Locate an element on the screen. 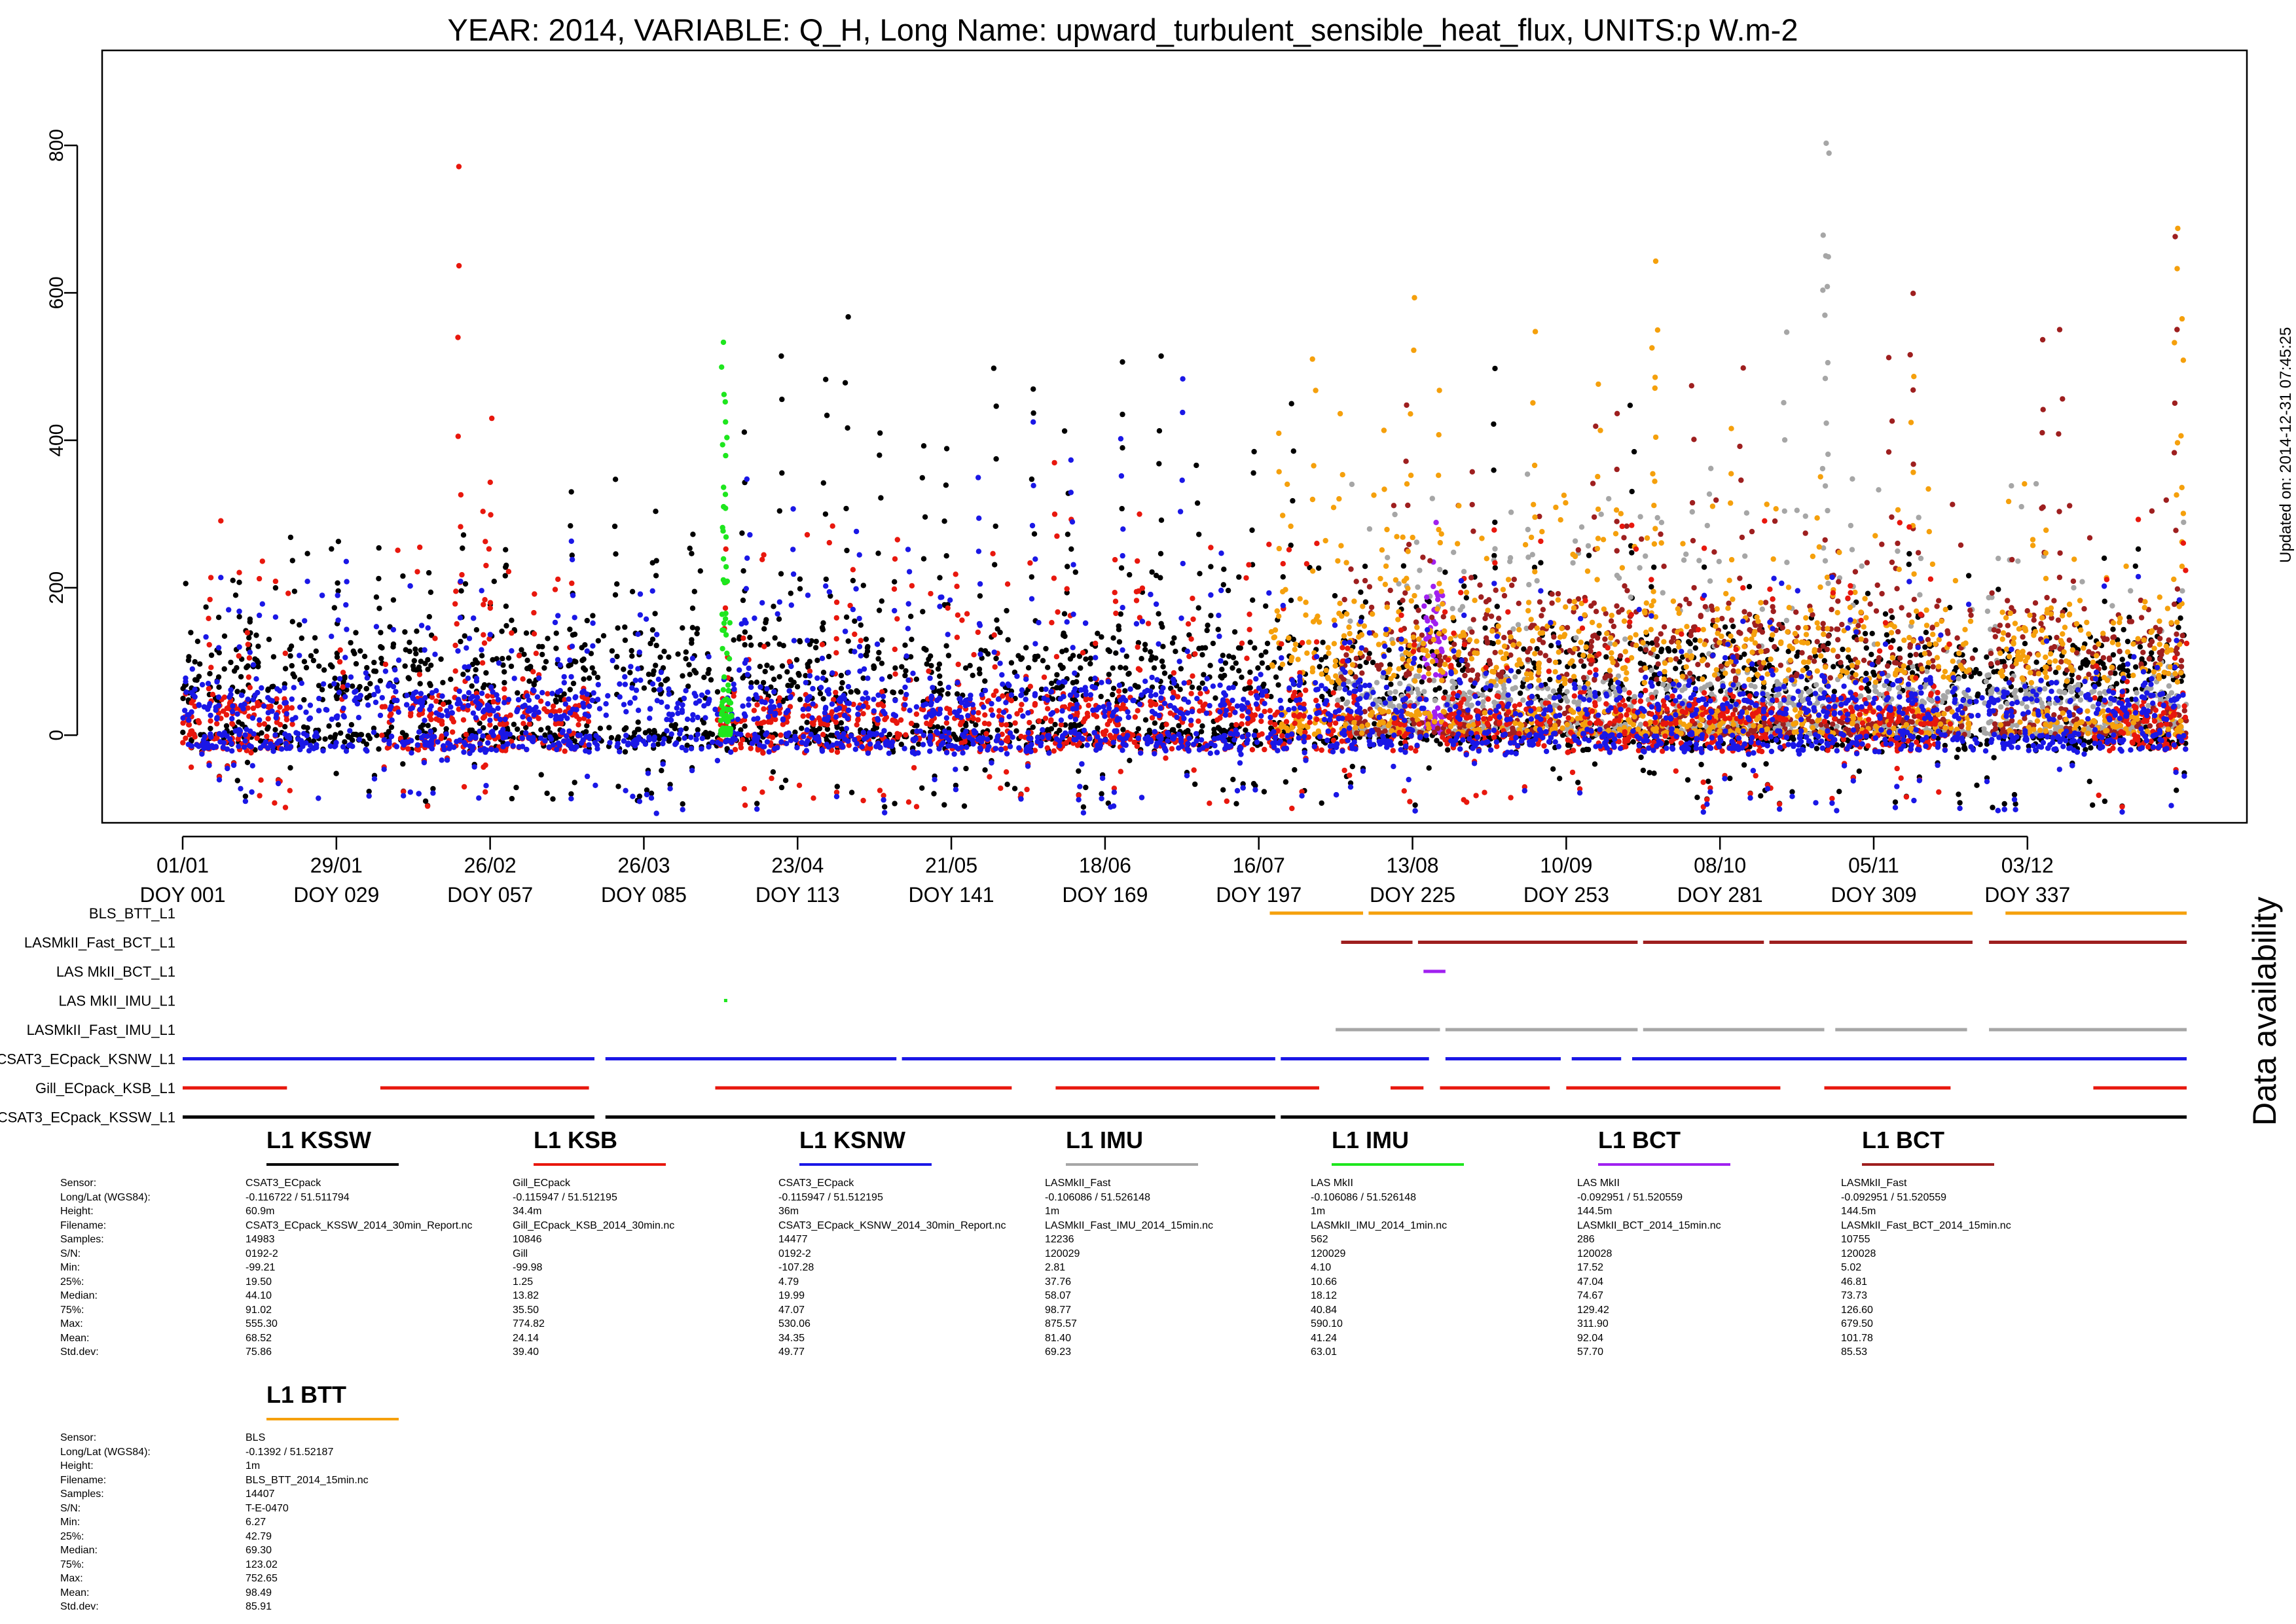 Image resolution: width=2296 pixels, height=1624 pixels. x-tick-date: 10/09 is located at coordinates (1566, 865).